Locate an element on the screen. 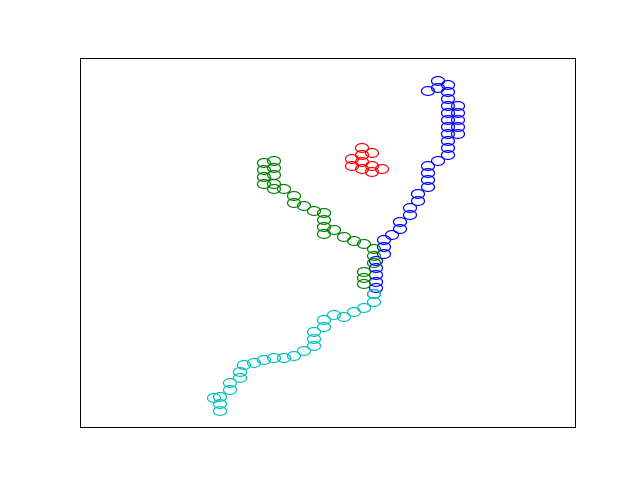 The height and width of the screenshot is (480, 640). series-0-markers is located at coordinates (416, 187).